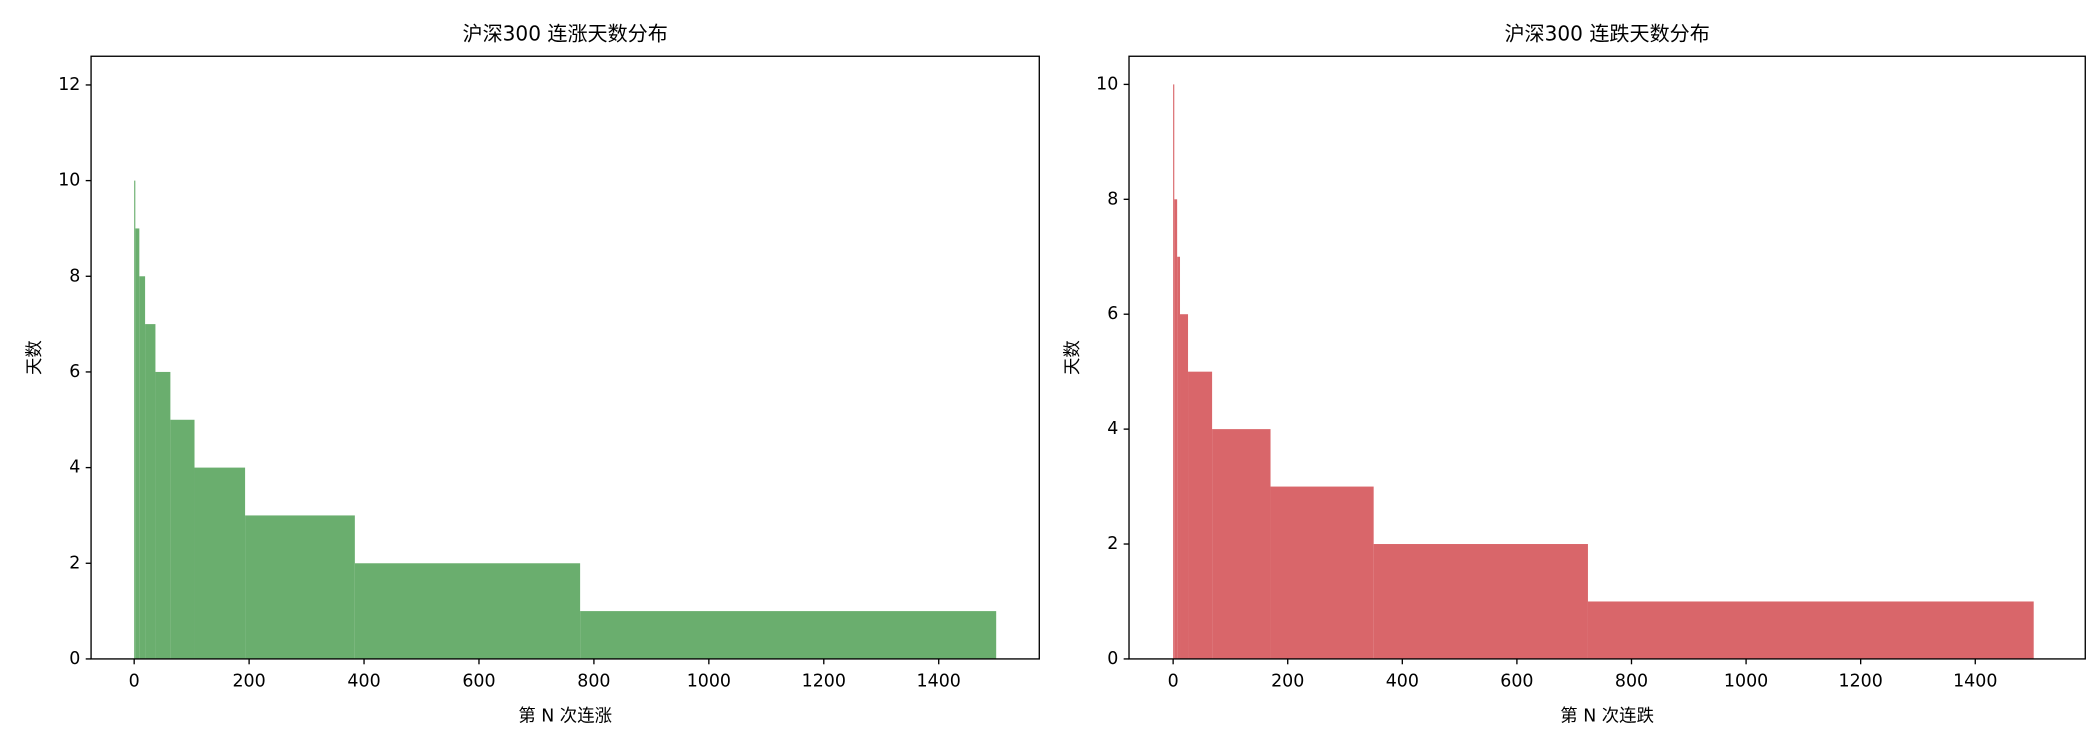 The image size is (2100, 754). I want to click on chart-title: 沪深300 连涨天数分布, so click(565, 33).